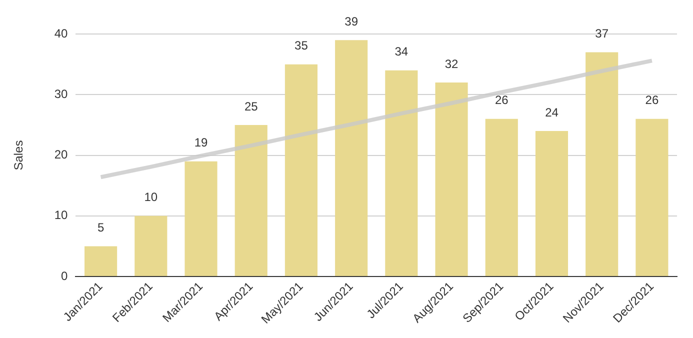 This screenshot has width=693, height=338. What do you see at coordinates (61, 215) in the screenshot?
I see `y-tick-label: 10` at bounding box center [61, 215].